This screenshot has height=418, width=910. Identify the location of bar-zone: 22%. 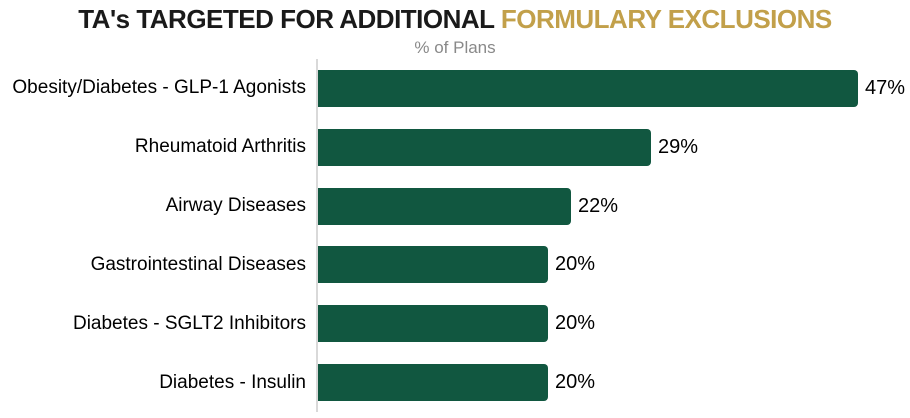
(610, 206).